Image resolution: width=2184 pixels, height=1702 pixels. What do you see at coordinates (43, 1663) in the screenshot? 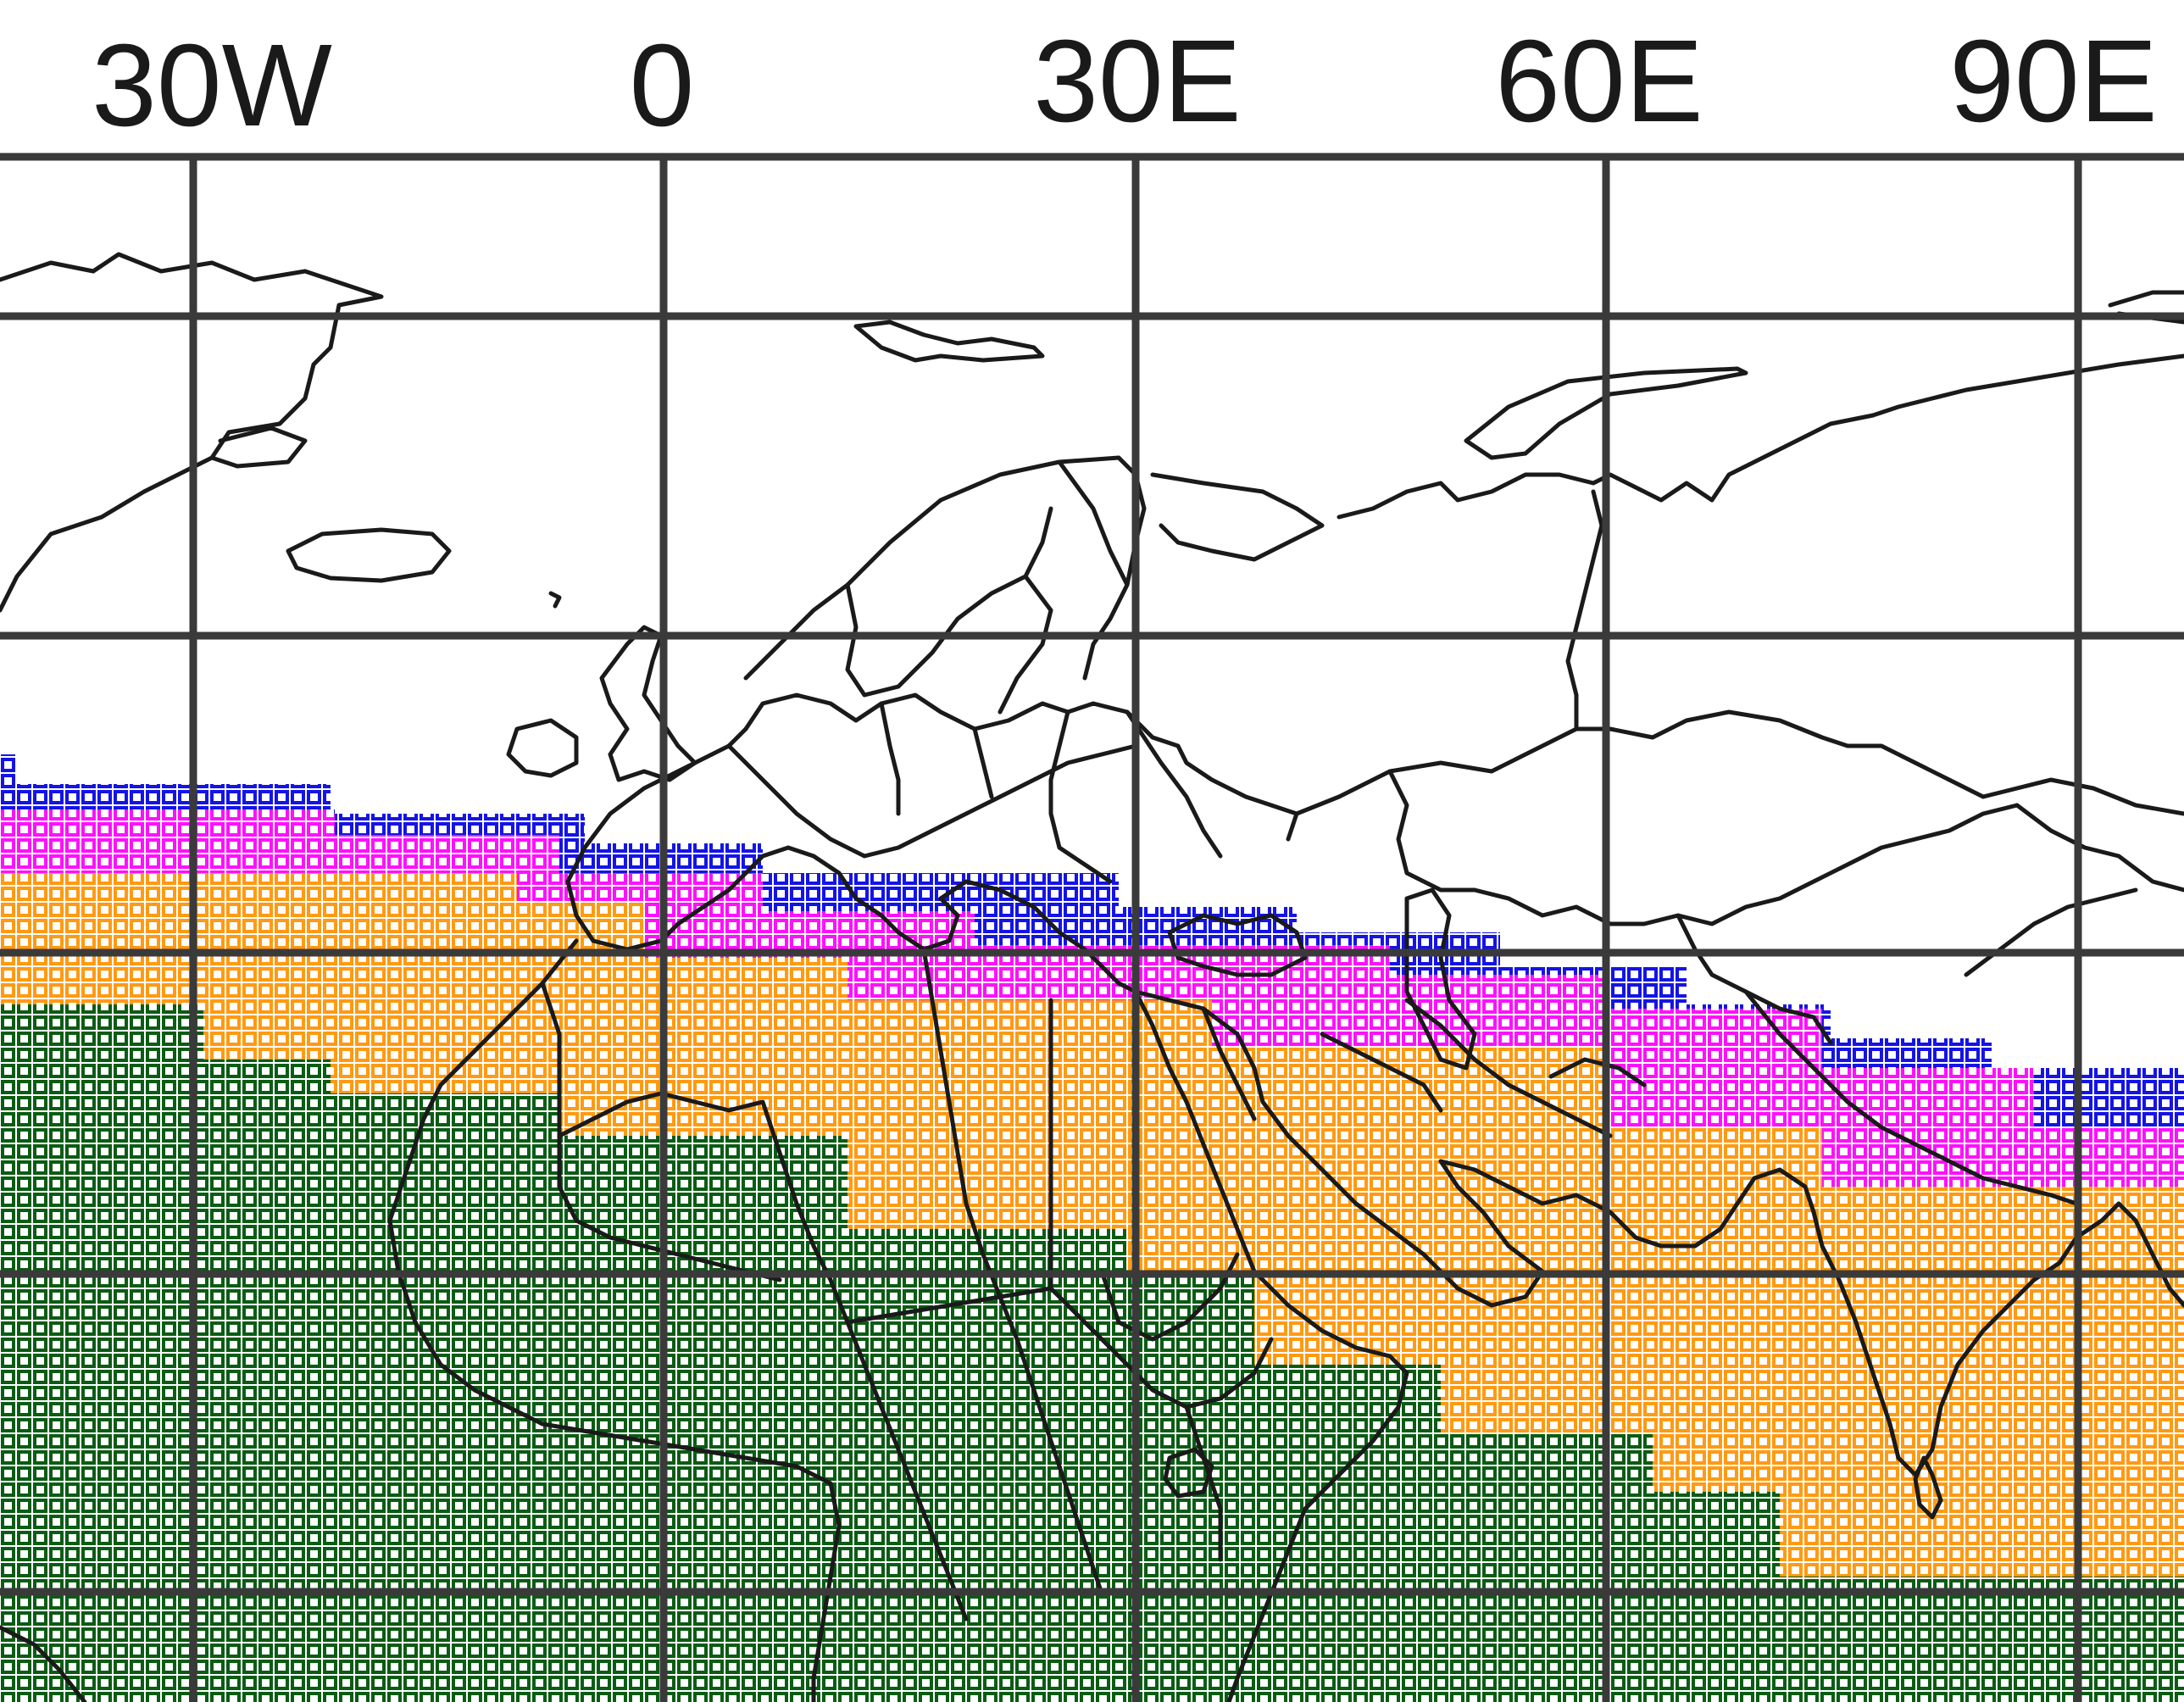
I see `coastline-sw-fragment` at bounding box center [43, 1663].